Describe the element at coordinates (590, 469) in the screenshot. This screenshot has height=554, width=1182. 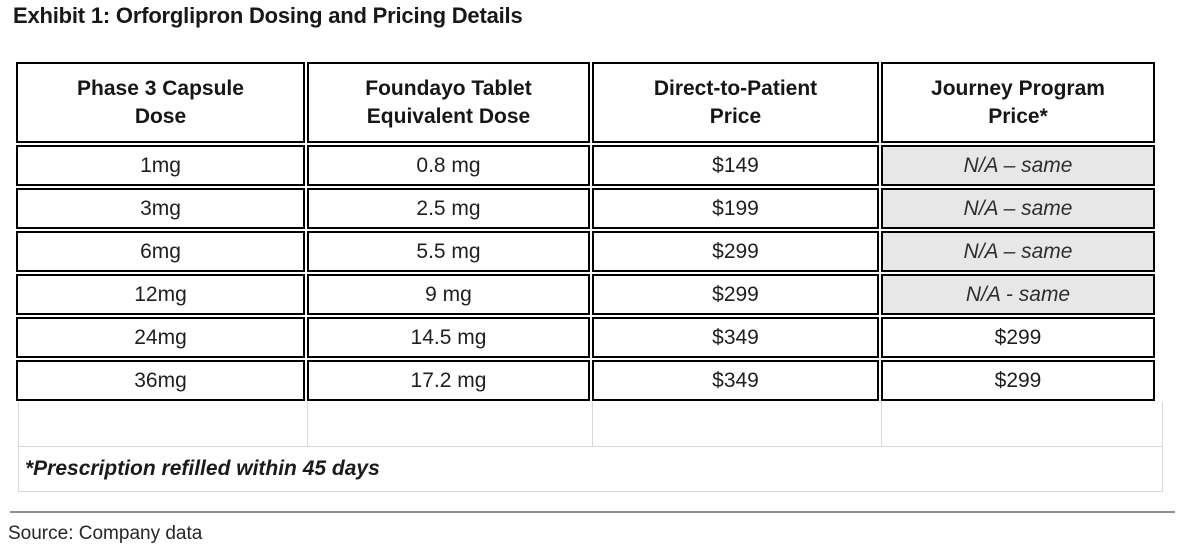
I see `table-footnote: *Prescription refilled within 45 days` at that location.